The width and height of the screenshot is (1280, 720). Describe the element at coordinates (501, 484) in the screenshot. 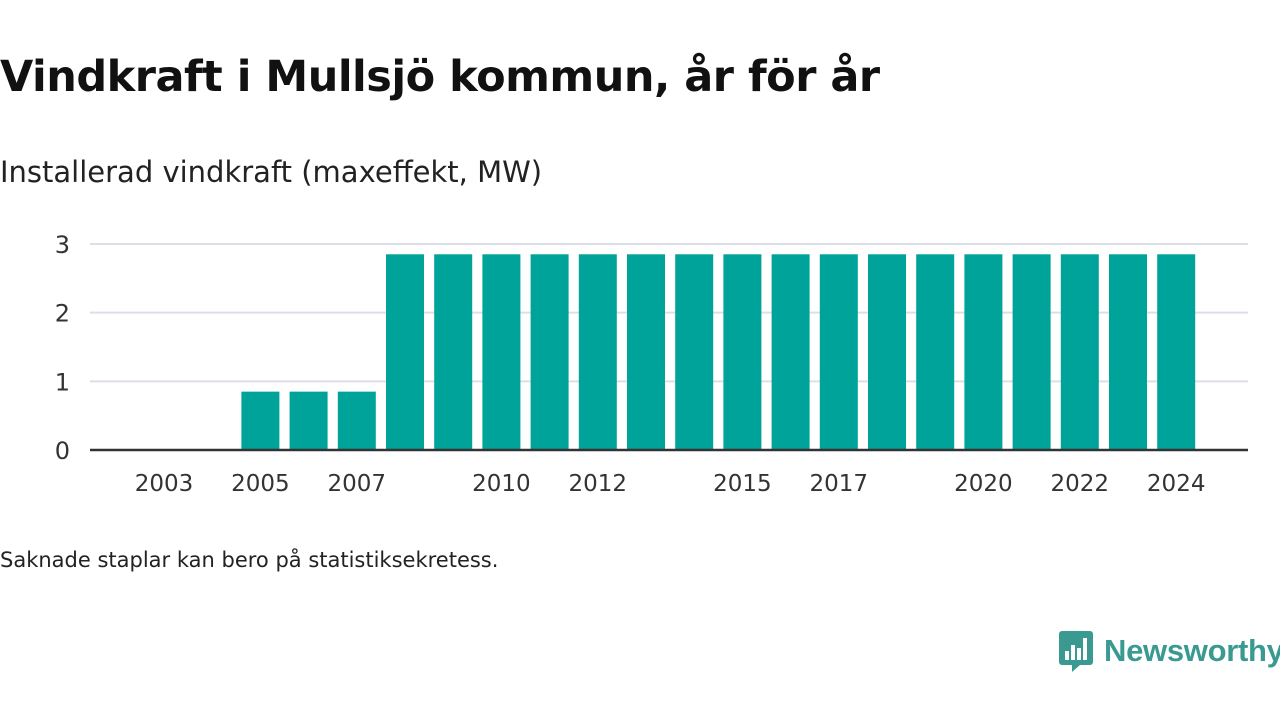

I see `x-tick-label: 2010` at that location.